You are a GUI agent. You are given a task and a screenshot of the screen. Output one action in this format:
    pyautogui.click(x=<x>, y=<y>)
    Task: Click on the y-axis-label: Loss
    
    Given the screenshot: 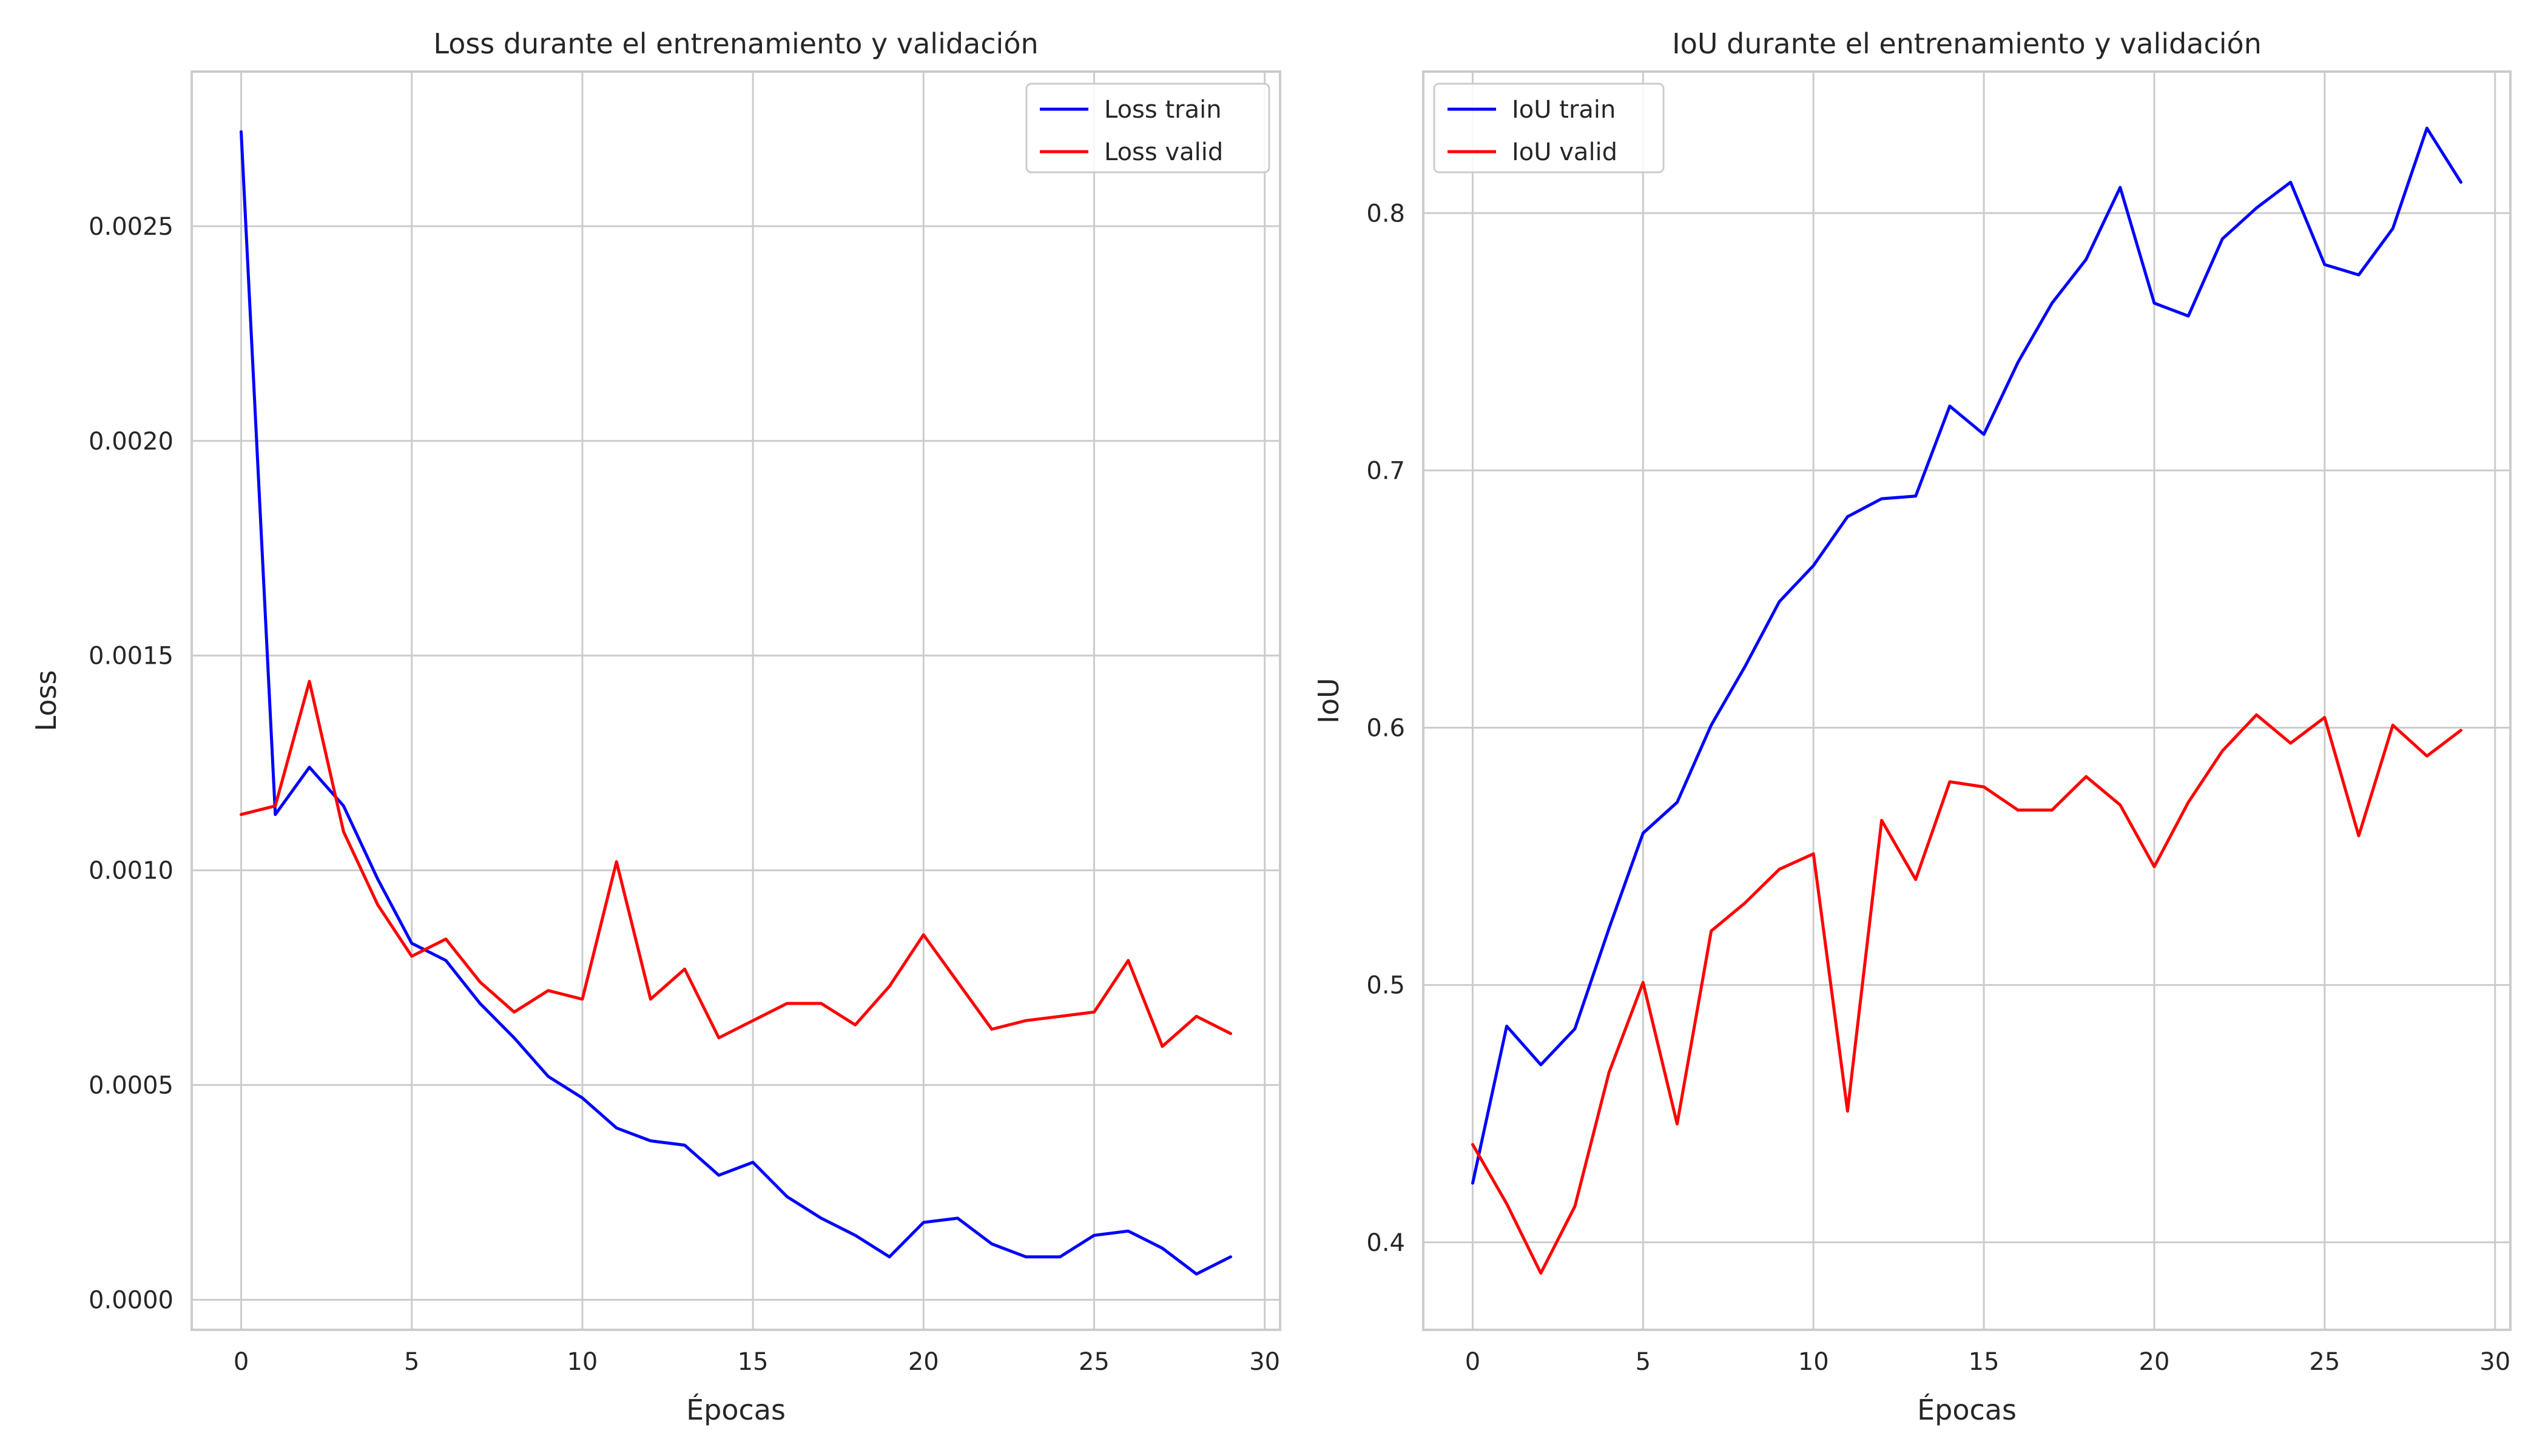 What is the action you would take?
    pyautogui.click(x=46, y=701)
    